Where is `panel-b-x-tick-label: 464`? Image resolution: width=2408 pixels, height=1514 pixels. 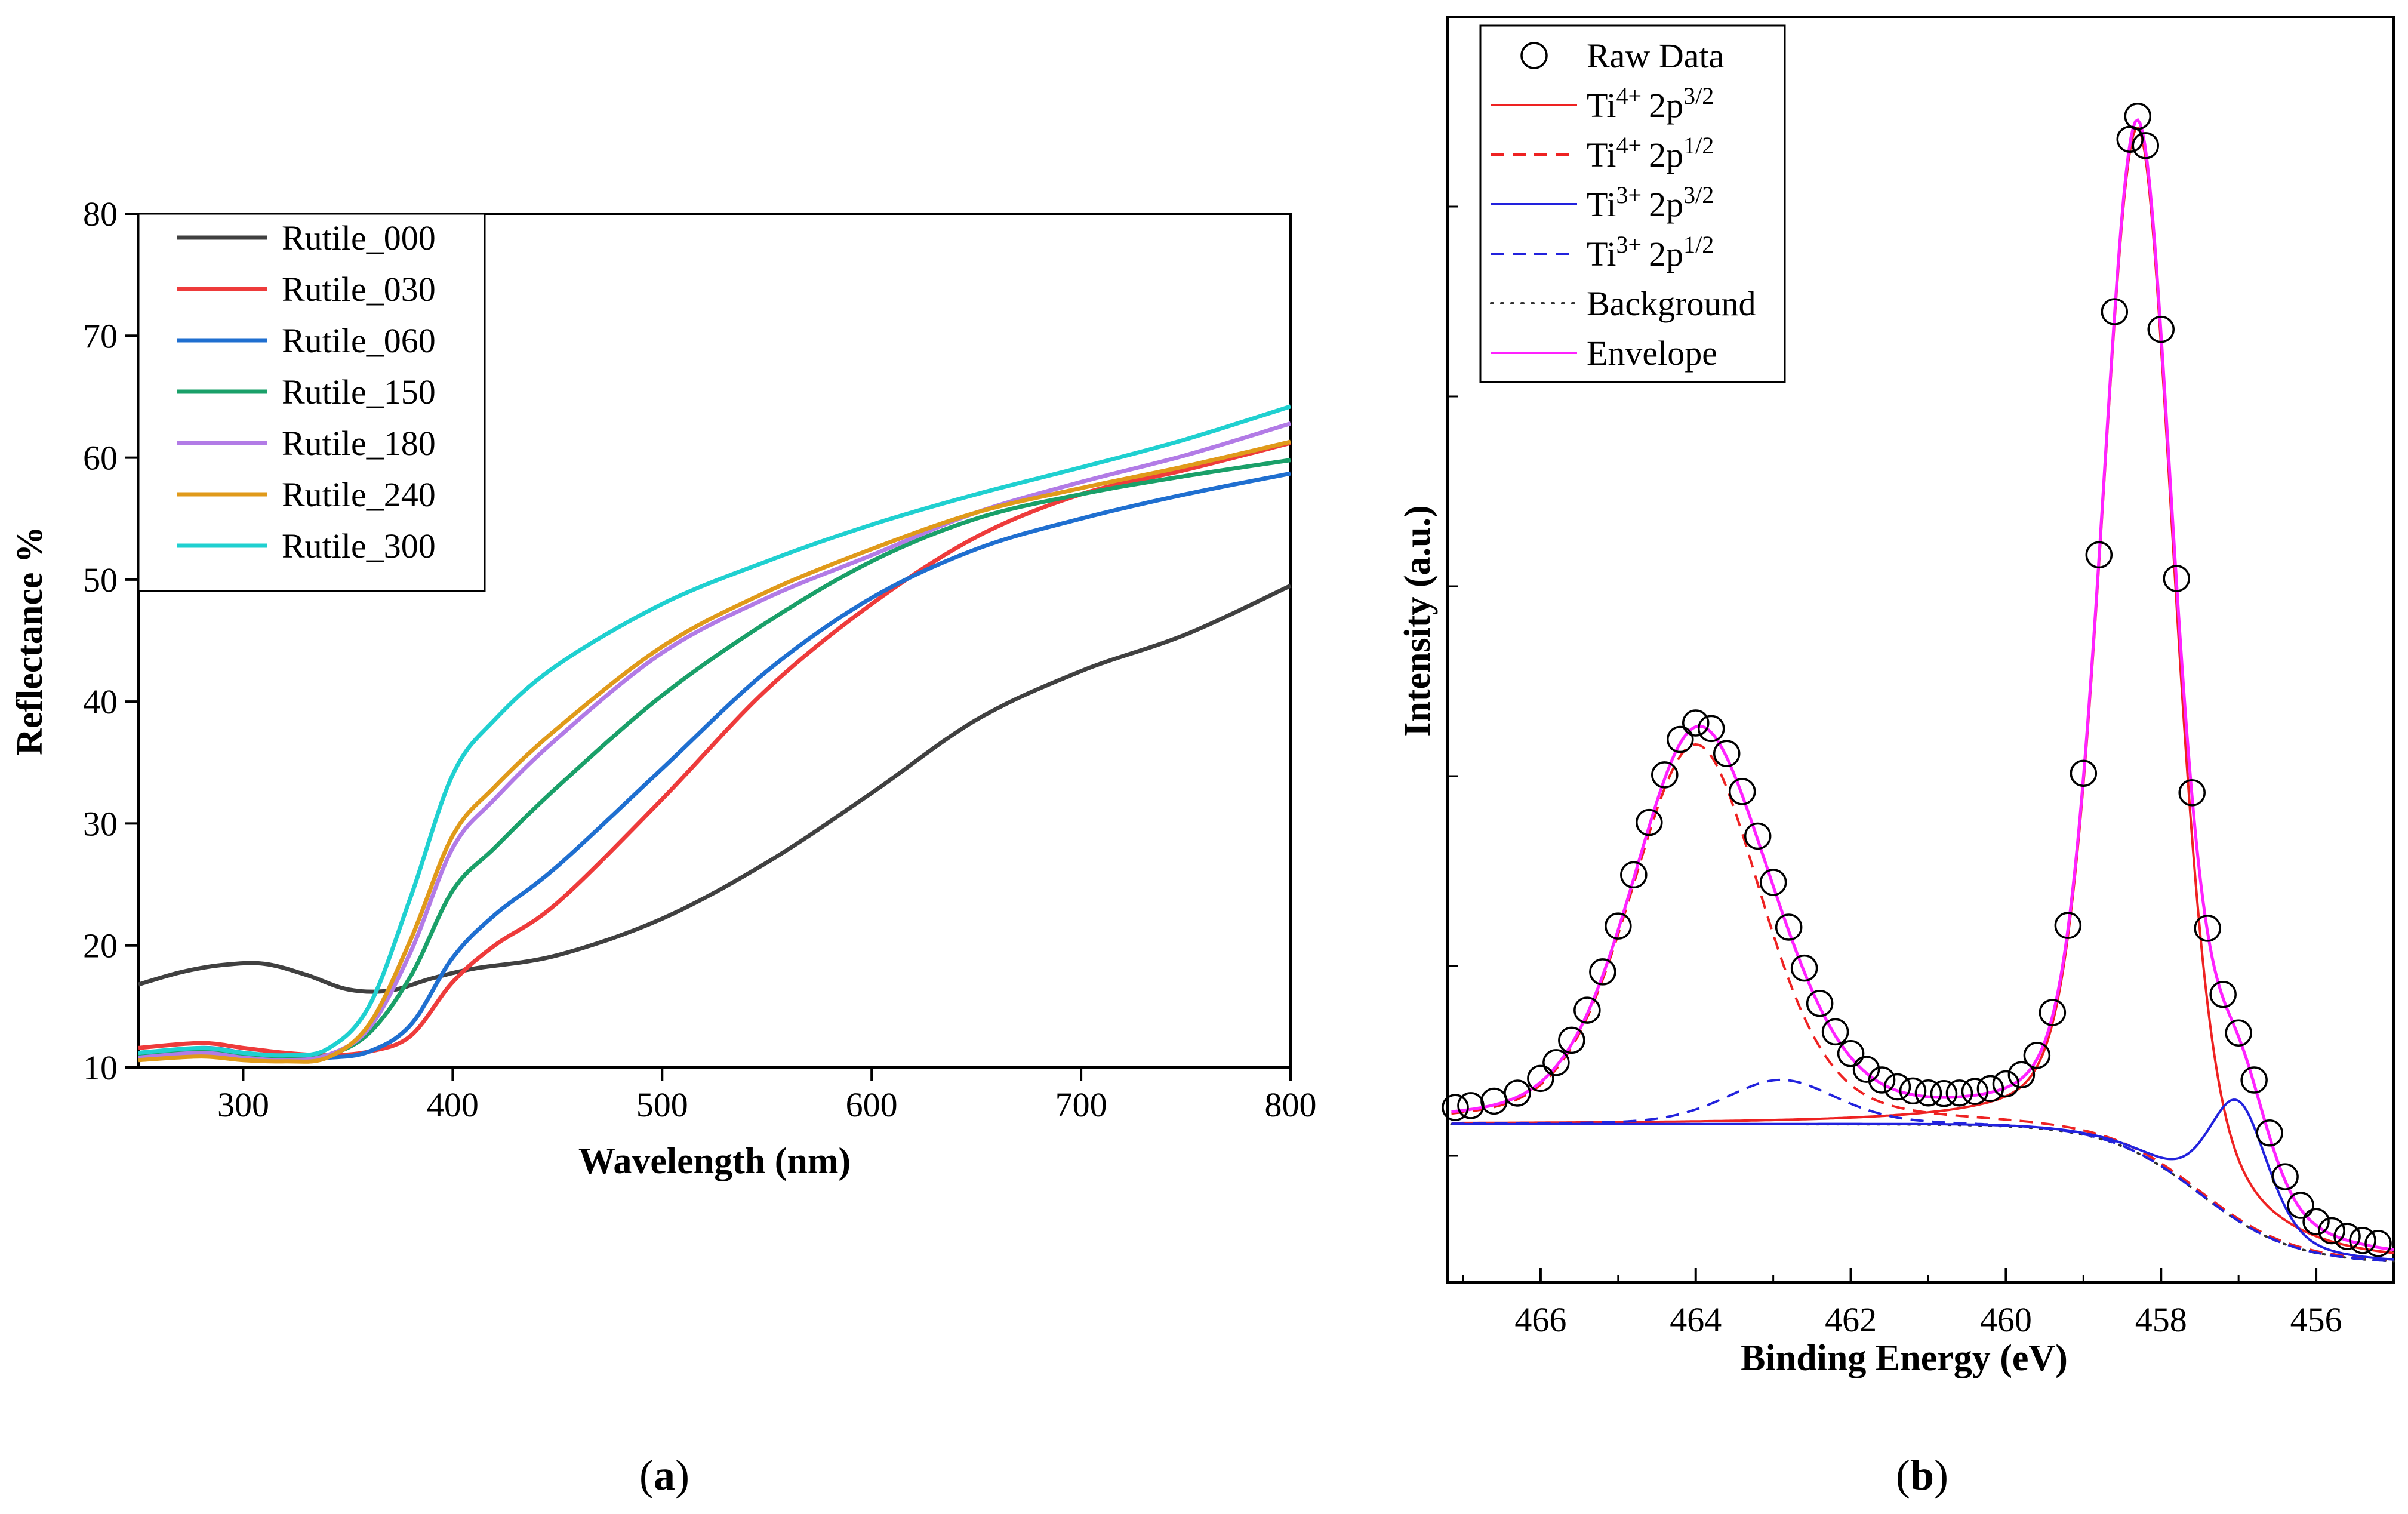 panel-b-x-tick-label: 464 is located at coordinates (1696, 1319).